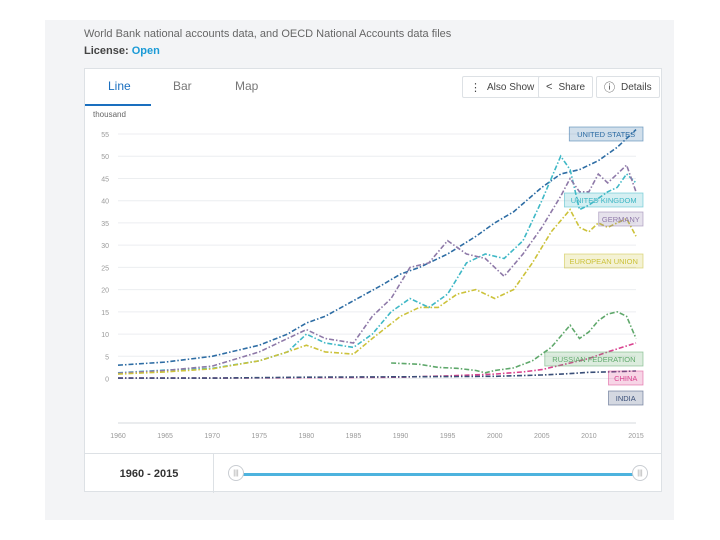 The height and width of the screenshot is (540, 720). I want to click on svg-text: INDIA, so click(626, 398).